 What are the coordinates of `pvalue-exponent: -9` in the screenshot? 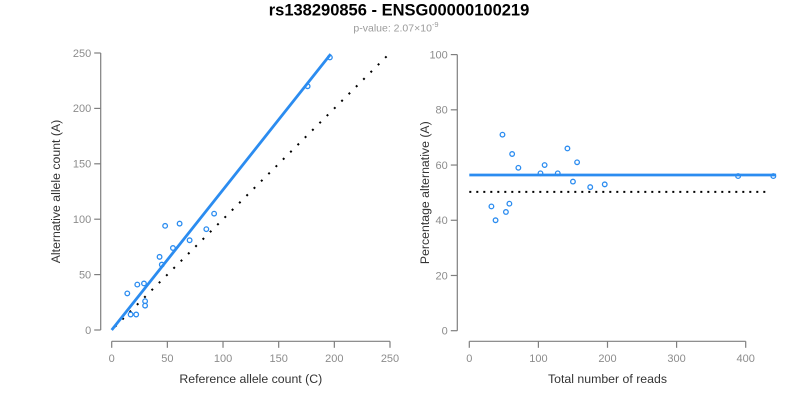 It's located at (435, 24).